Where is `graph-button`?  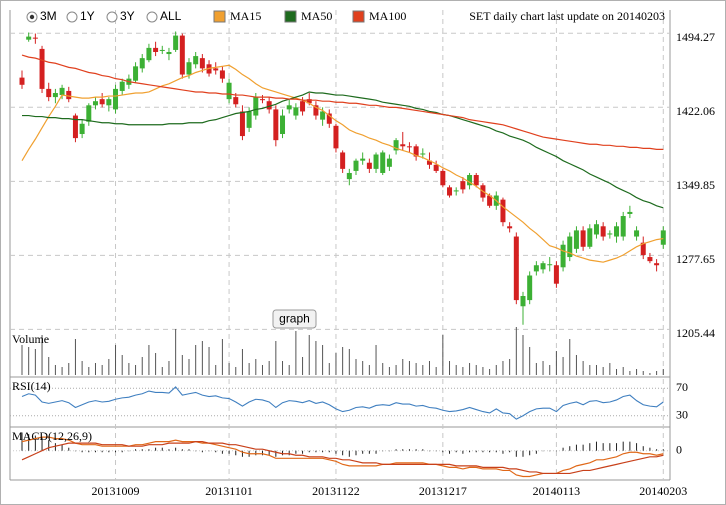
graph-button is located at coordinates (294, 319).